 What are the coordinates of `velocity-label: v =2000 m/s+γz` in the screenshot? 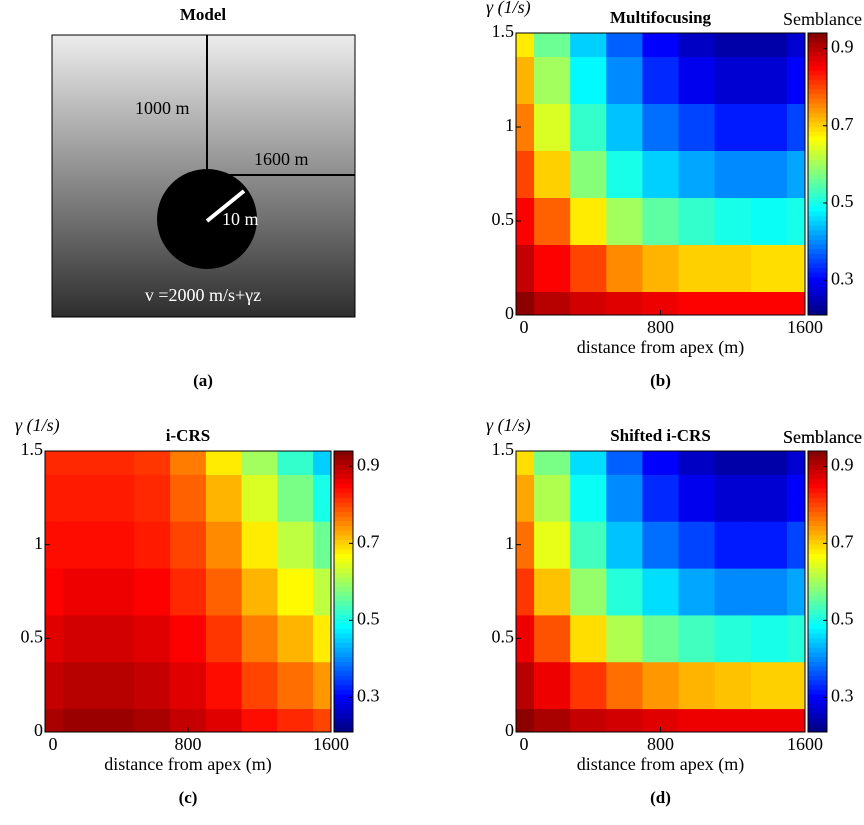 It's located at (203, 295).